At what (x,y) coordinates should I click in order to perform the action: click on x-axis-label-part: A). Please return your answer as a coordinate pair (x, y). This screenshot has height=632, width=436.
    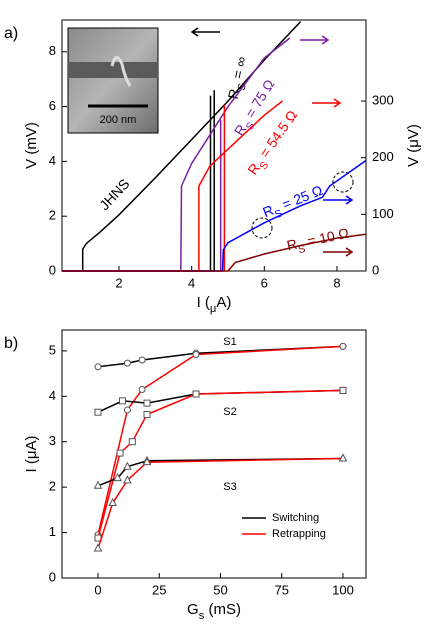
    Looking at the image, I should click on (223, 302).